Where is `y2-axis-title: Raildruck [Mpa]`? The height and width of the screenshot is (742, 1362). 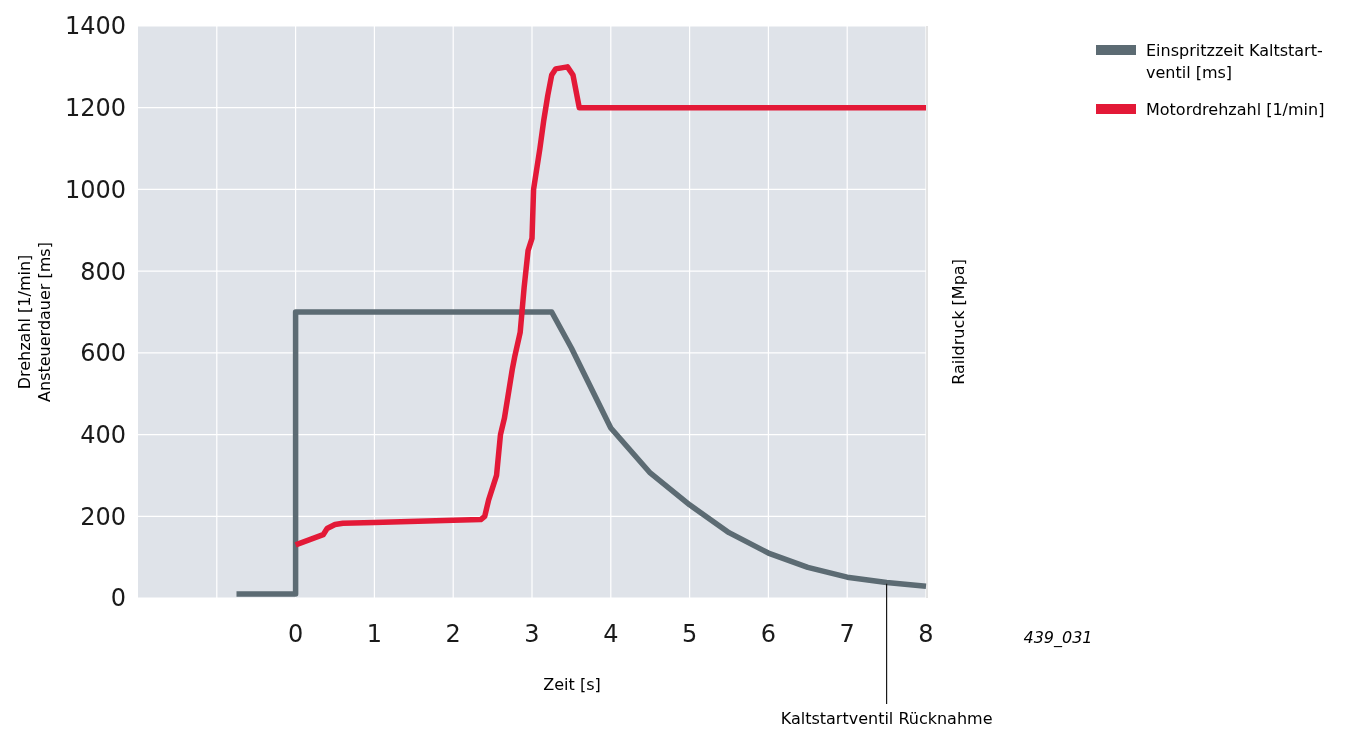 y2-axis-title: Raildruck [Mpa] is located at coordinates (958, 322).